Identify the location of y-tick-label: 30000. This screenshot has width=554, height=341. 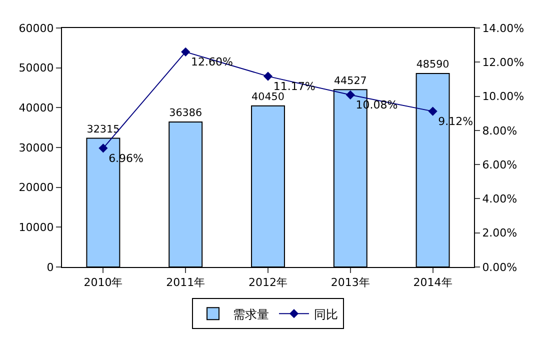
(36, 147).